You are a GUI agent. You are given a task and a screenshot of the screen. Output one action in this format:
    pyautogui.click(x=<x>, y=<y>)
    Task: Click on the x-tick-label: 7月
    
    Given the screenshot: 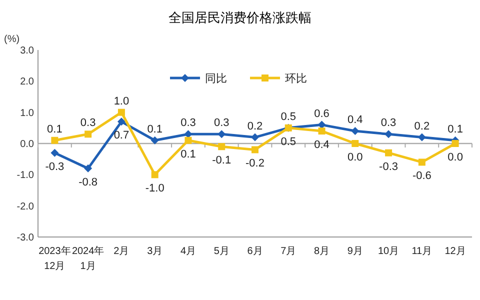 What is the action you would take?
    pyautogui.click(x=288, y=251)
    